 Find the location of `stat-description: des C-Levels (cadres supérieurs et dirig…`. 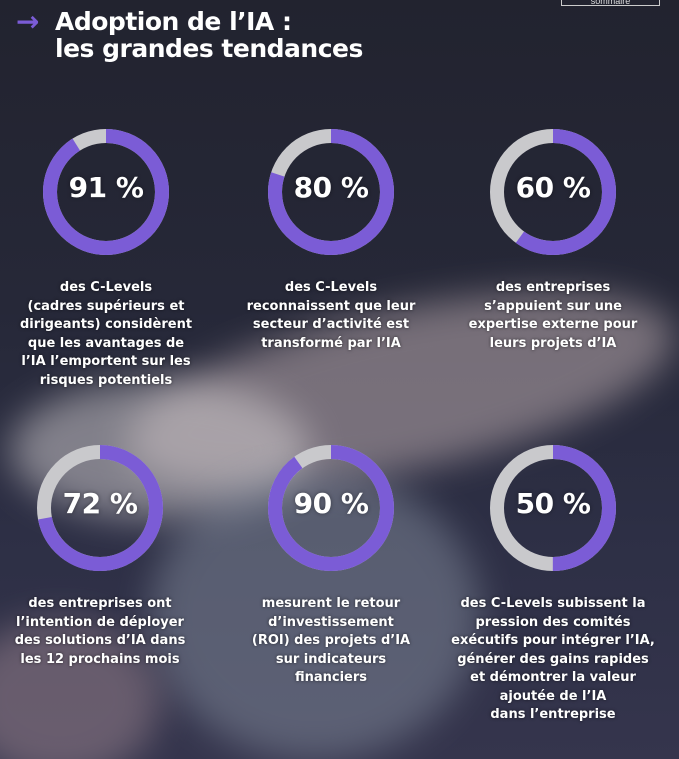

stat-description: des C-Levels (cadres supérieurs et dirig… is located at coordinates (106, 334).